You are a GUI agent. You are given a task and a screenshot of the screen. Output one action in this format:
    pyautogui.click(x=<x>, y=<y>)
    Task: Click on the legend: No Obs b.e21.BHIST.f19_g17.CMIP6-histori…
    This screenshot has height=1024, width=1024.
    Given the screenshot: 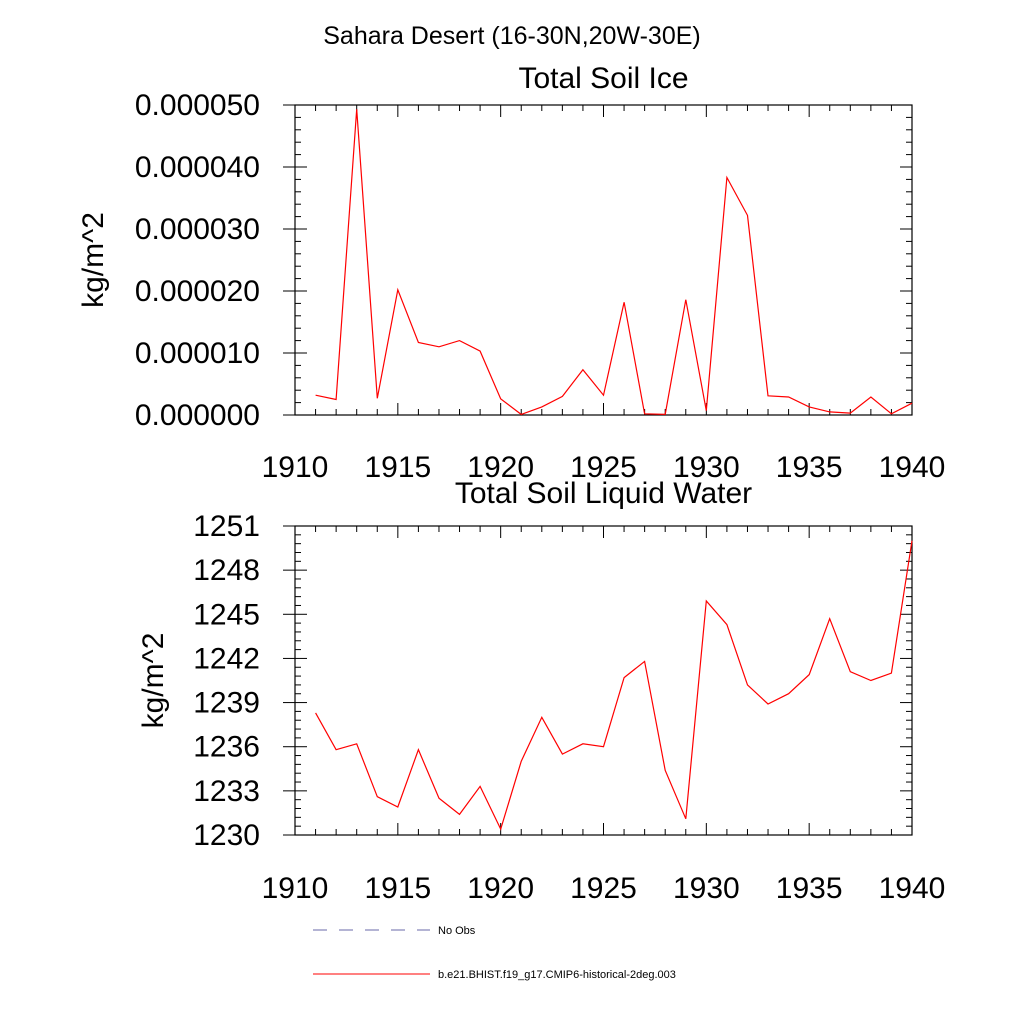 What is the action you would take?
    pyautogui.click(x=494, y=953)
    